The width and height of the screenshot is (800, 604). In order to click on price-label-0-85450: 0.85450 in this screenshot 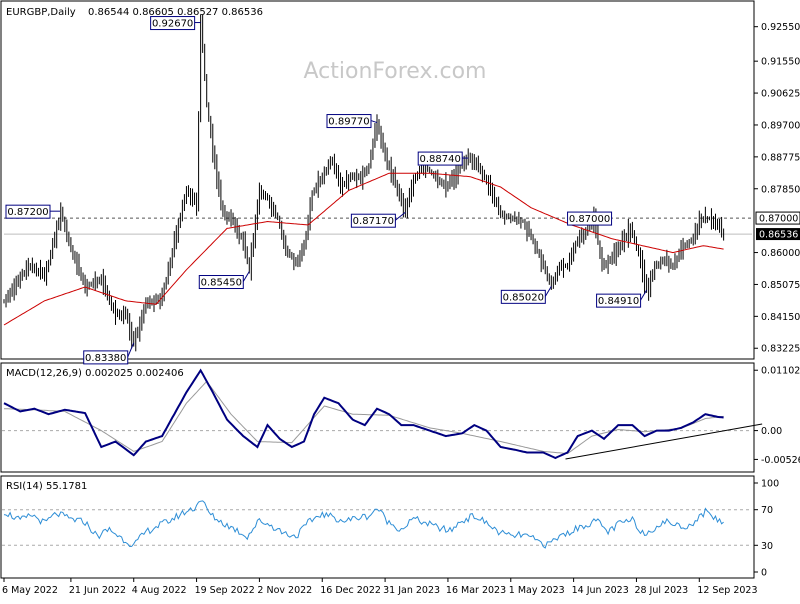, I will do `click(221, 282)`.